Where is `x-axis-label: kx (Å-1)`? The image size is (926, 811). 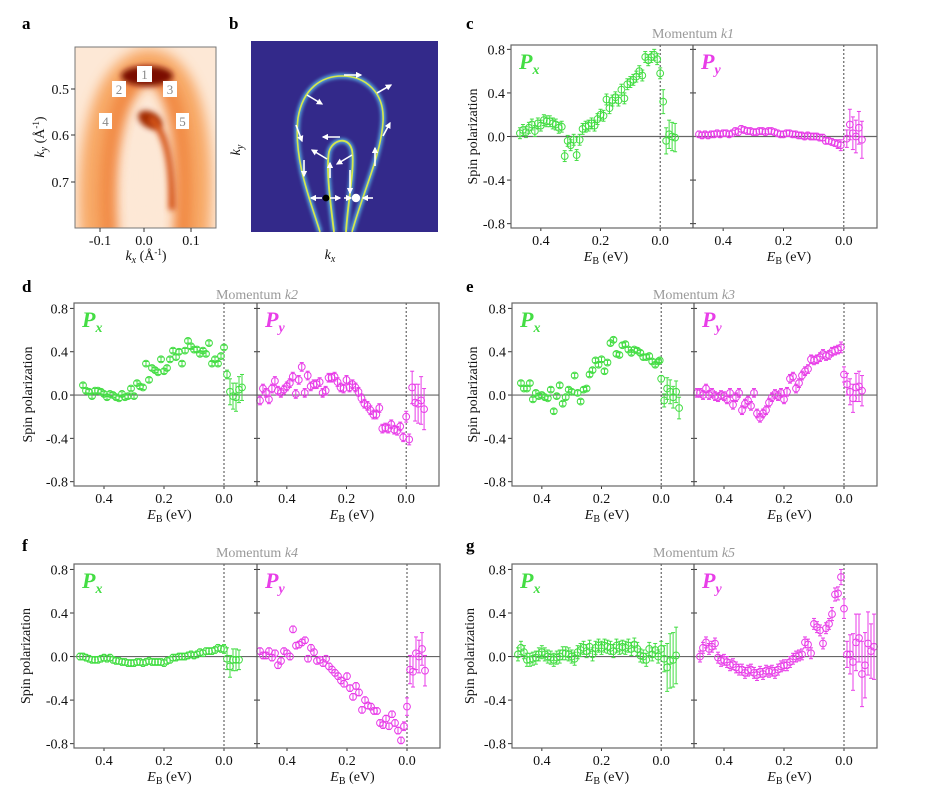 x-axis-label: kx (Å-1) is located at coordinates (145, 256).